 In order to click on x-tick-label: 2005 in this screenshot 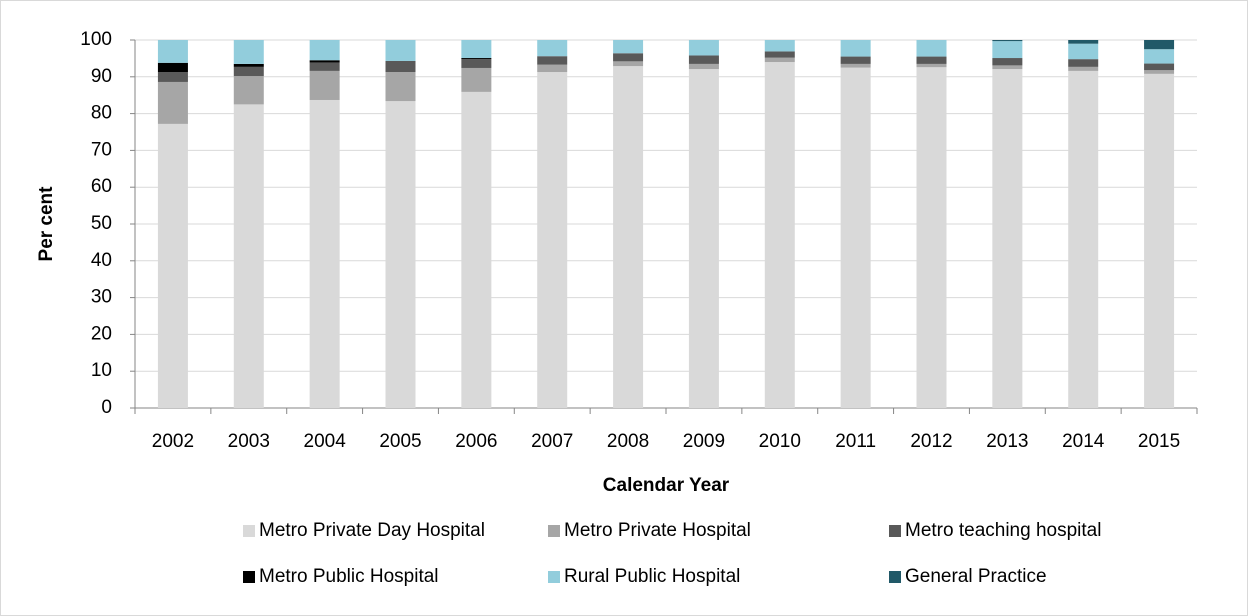, I will do `click(400, 441)`.